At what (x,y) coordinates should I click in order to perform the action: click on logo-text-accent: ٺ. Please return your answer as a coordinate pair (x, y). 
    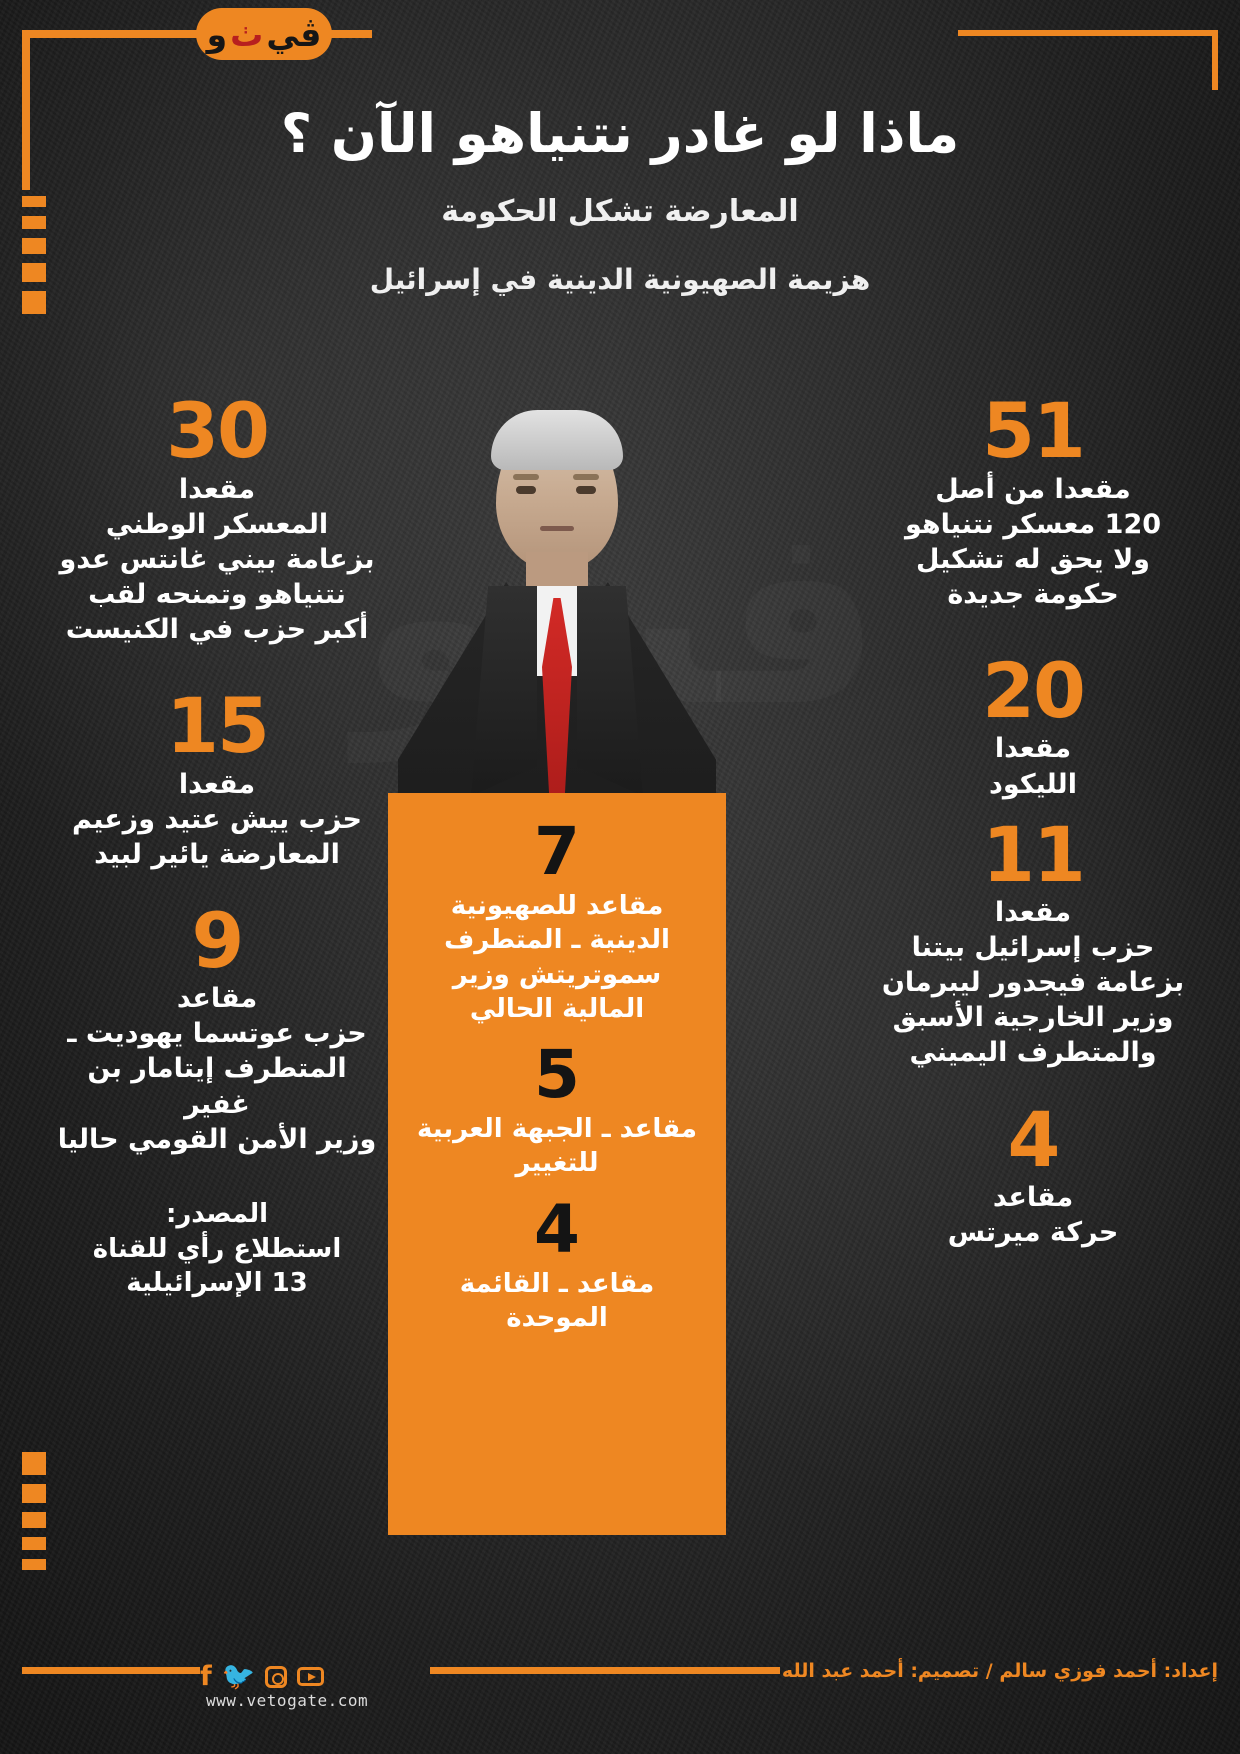
    Looking at the image, I should click on (247, 34).